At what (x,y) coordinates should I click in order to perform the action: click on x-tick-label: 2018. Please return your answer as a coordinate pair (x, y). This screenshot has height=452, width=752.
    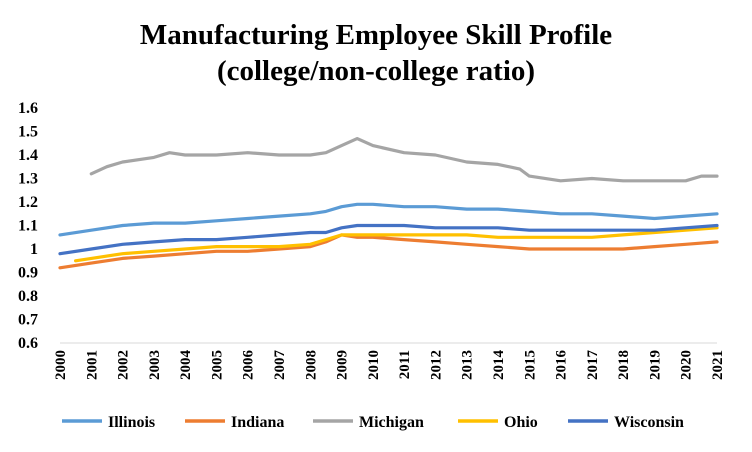
    Looking at the image, I should click on (624, 365).